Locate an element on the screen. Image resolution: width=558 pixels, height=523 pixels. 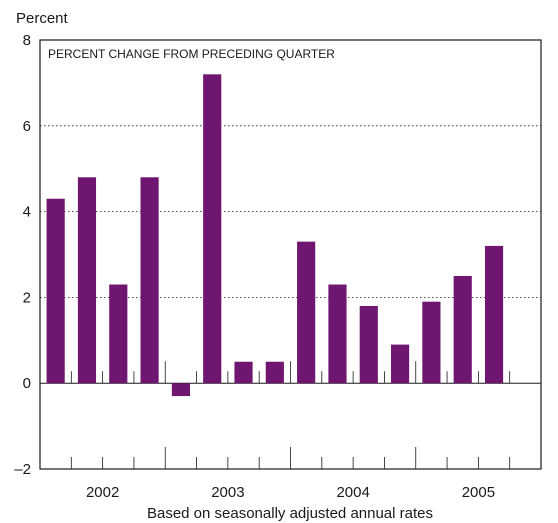
bar-2004-q2 is located at coordinates (337, 334).